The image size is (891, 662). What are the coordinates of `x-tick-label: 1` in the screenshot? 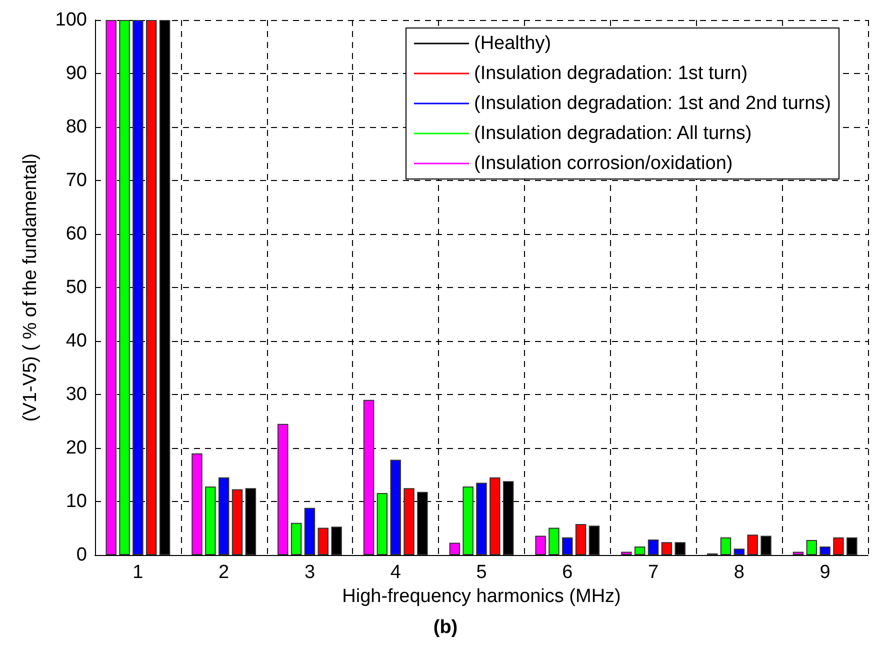 It's located at (138, 572).